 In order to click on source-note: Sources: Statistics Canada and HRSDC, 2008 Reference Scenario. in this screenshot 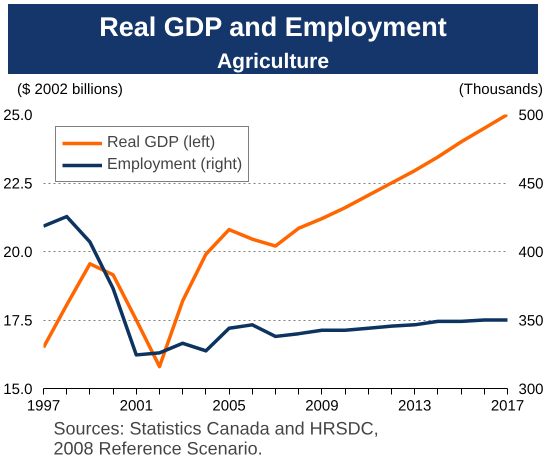, I will do `click(216, 436)`.